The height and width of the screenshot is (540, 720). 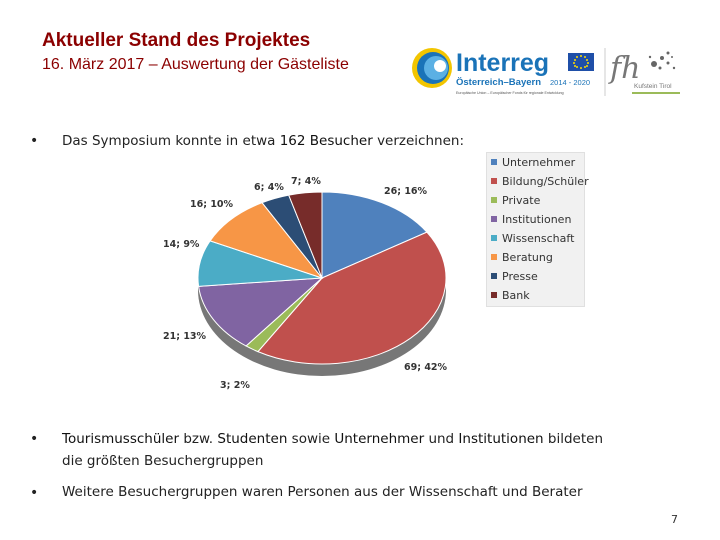 What do you see at coordinates (501, 439) in the screenshot?
I see `bullet2-highlight-4: Institutionen` at bounding box center [501, 439].